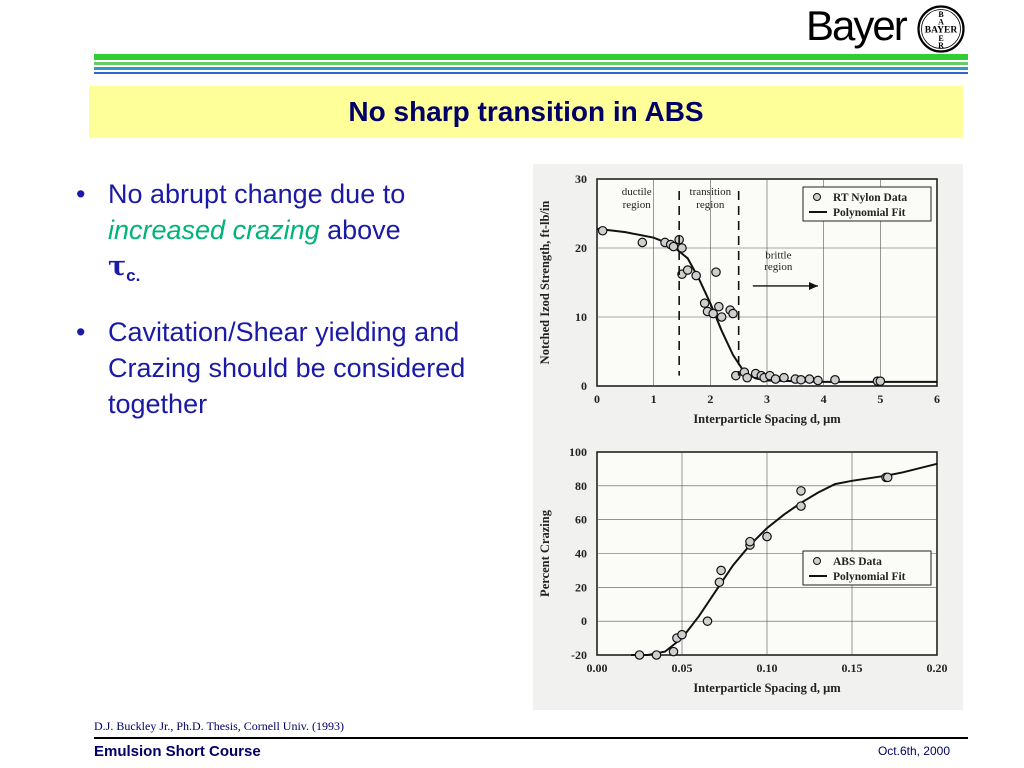 The width and height of the screenshot is (1024, 768). I want to click on slide-title-box: No sharp transition in ABS, so click(526, 112).